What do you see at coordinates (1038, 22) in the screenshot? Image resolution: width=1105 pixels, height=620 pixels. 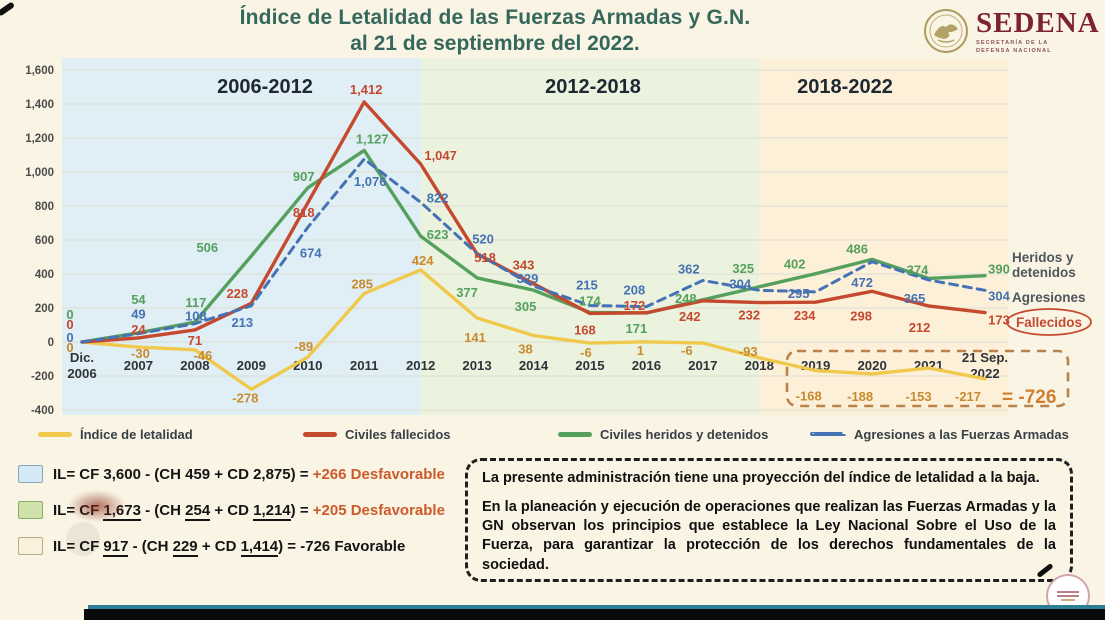 I see `agency-name: SEDENA` at bounding box center [1038, 22].